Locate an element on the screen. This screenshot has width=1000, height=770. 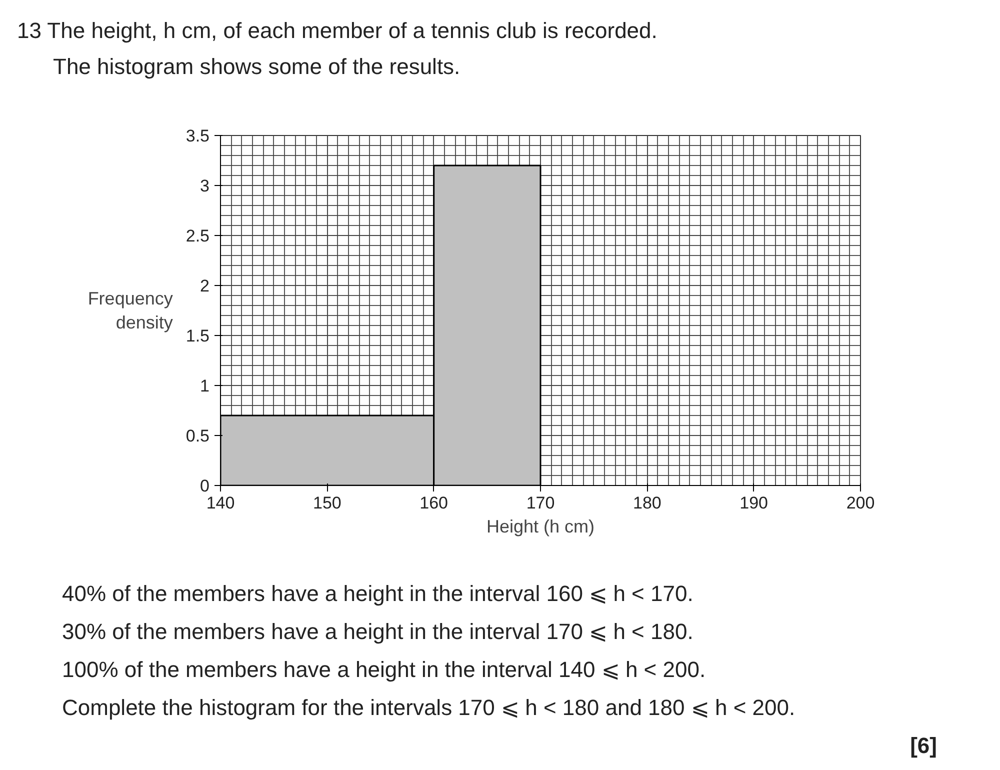
text: [6] is located at coordinates (923, 746).